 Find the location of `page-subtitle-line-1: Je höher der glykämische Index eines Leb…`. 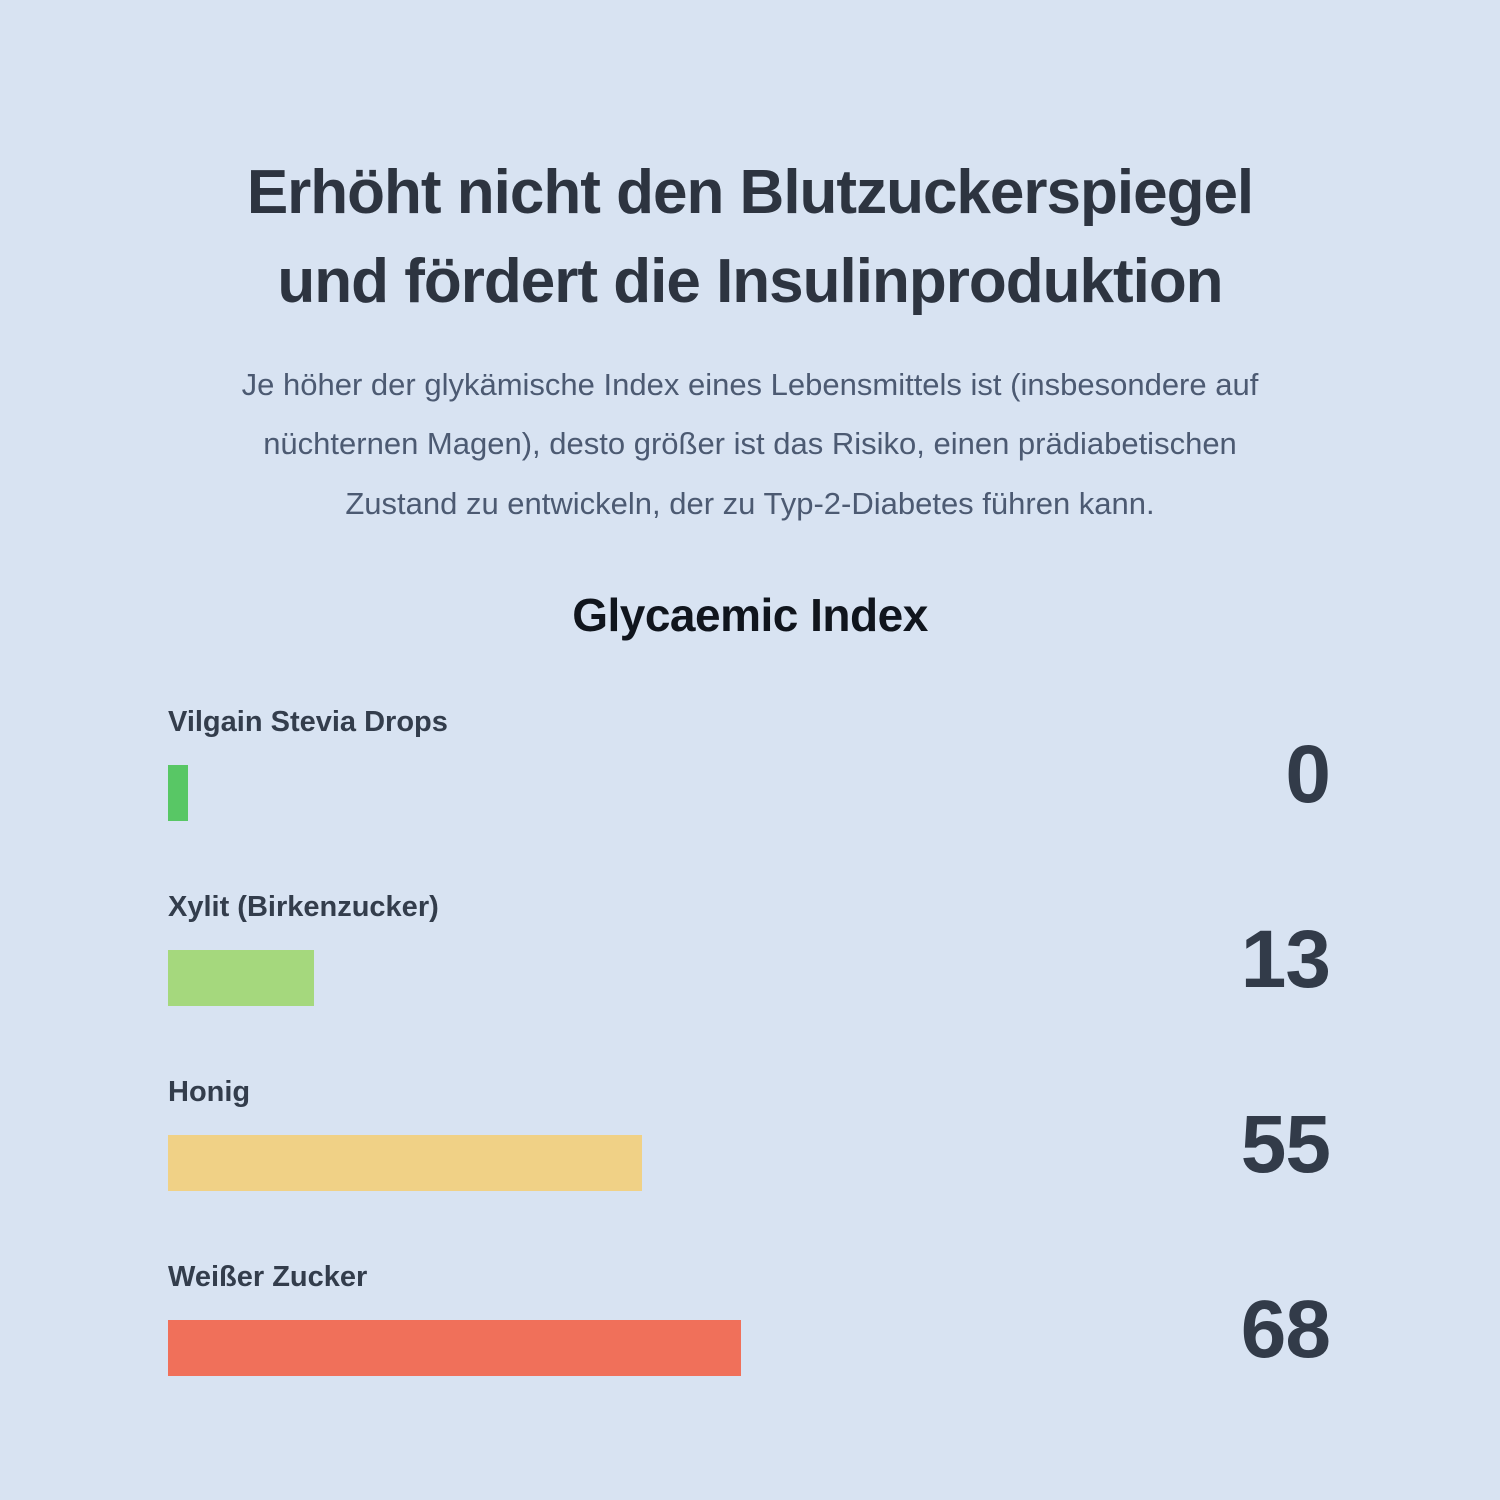

page-subtitle-line-1: Je höher der glykämische Index eines Leb… is located at coordinates (750, 384).